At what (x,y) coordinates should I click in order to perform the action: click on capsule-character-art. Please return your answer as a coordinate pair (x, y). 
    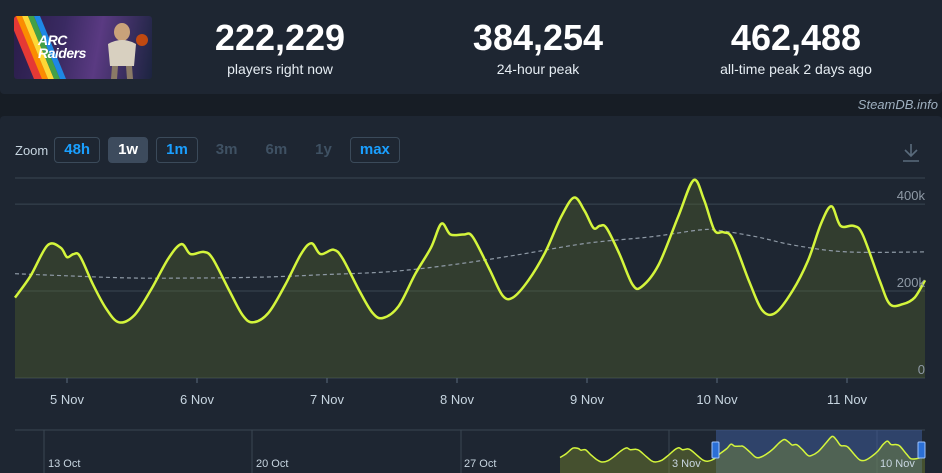
    Looking at the image, I should click on (128, 51).